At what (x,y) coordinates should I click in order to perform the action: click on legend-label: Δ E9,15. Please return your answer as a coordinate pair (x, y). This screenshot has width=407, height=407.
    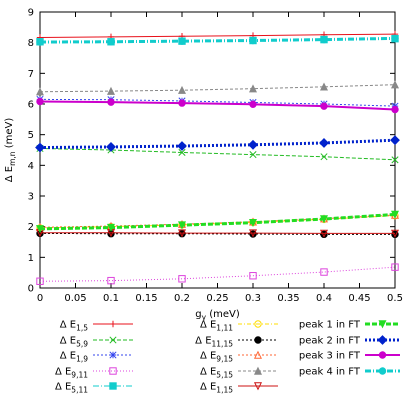
    Looking at the image, I should click on (216, 357).